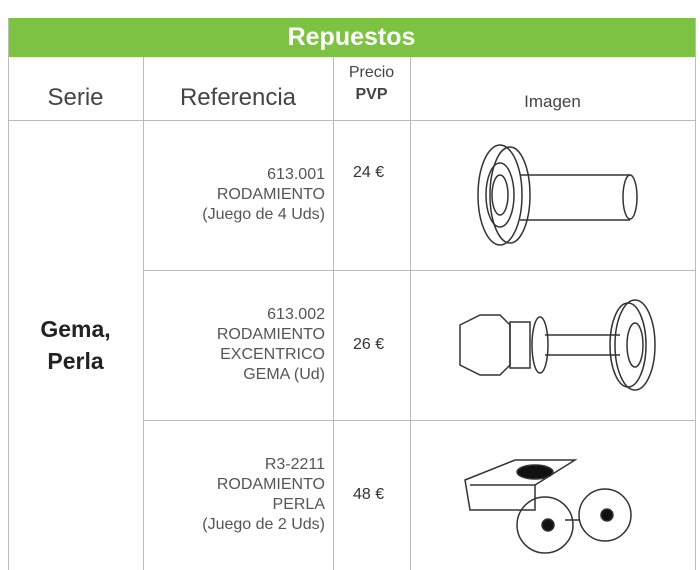  I want to click on referencia-line: 613.001, so click(296, 174).